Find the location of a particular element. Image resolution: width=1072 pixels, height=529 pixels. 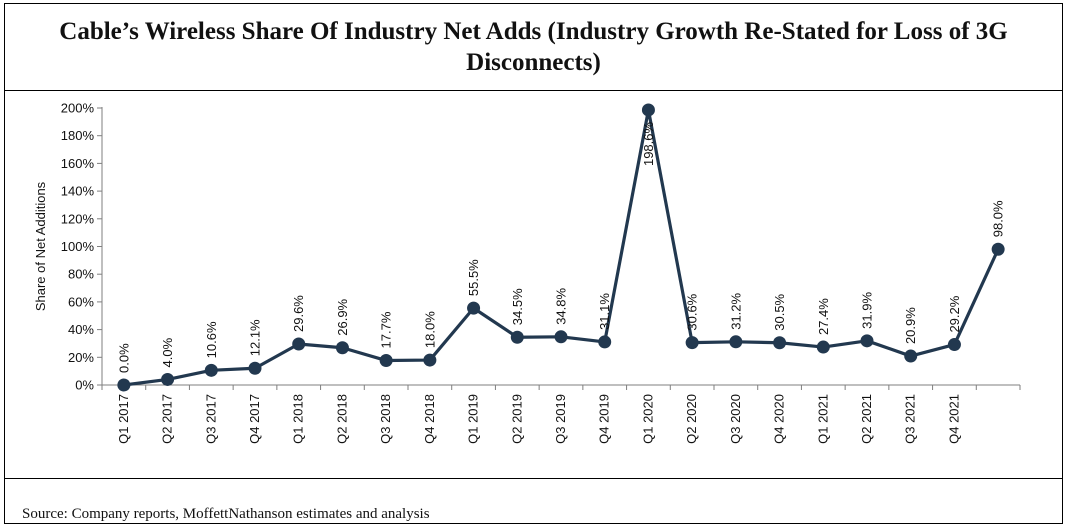

y-tick-label: 180% is located at coordinates (78, 135).